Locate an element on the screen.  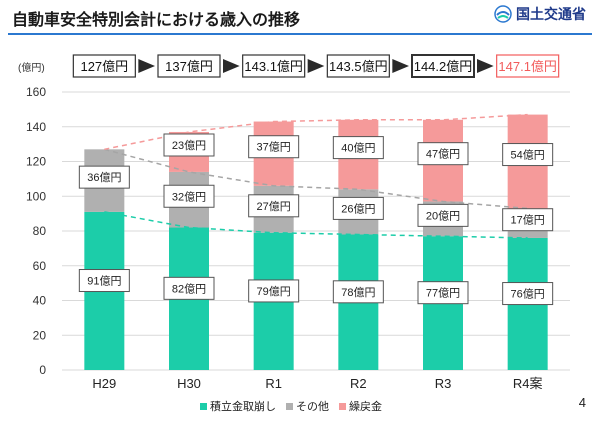
legend-item-kanshi: 積立金取崩し is located at coordinates (238, 406).